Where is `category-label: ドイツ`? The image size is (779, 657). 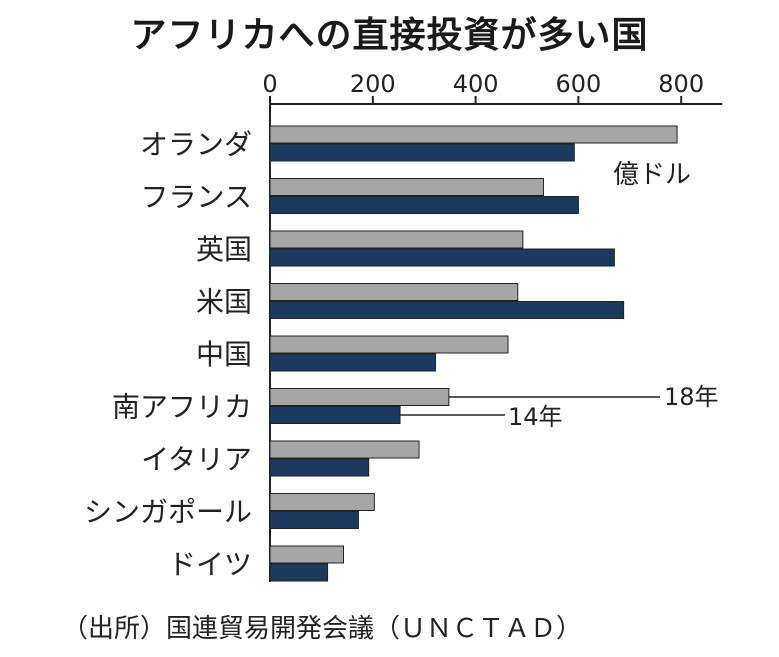 category-label: ドイツ is located at coordinates (210, 564).